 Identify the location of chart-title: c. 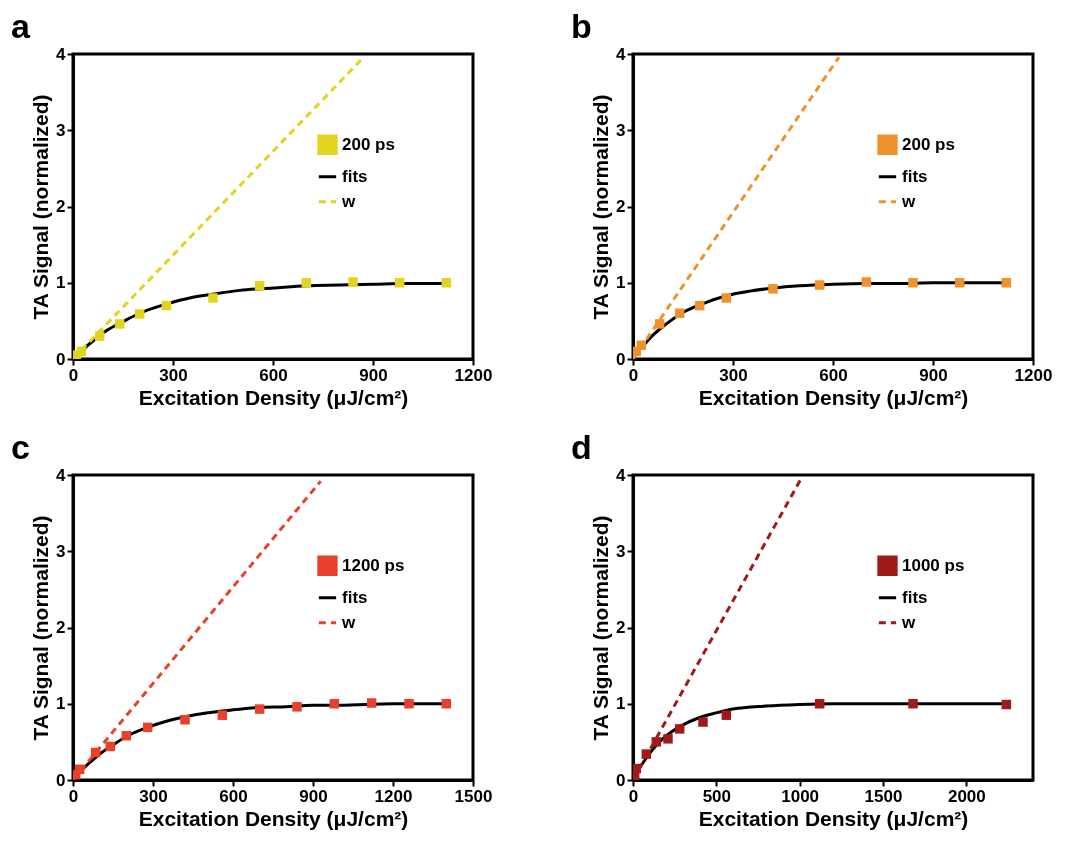
(20, 447).